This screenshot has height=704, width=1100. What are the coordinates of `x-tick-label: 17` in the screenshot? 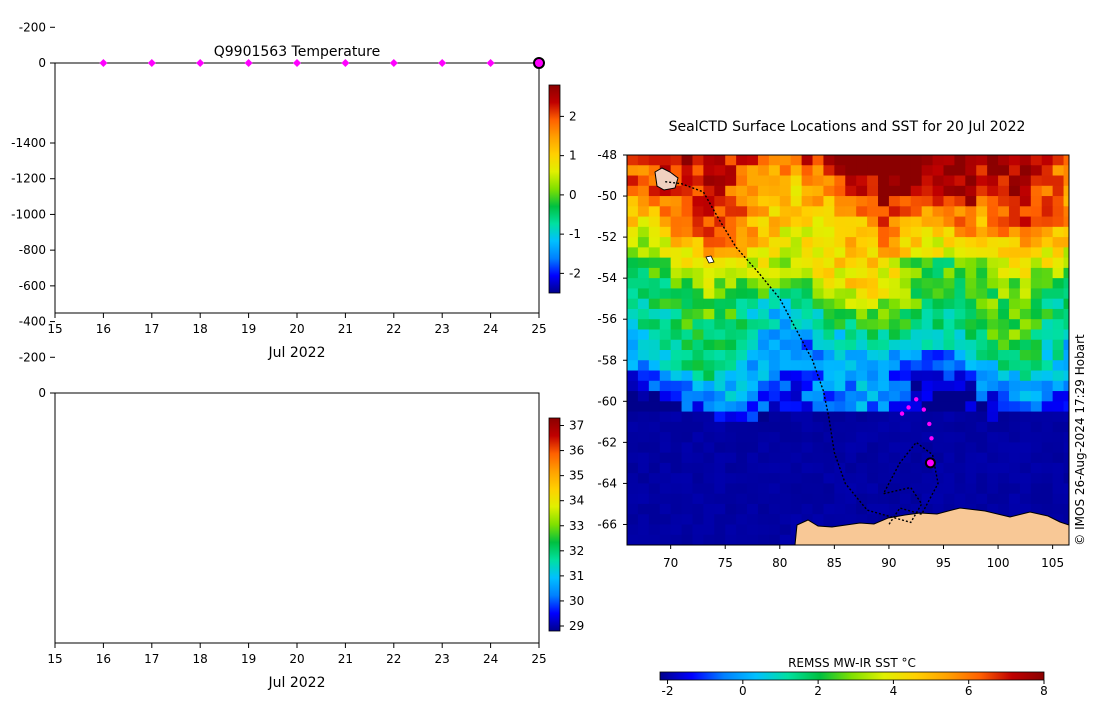 It's located at (151, 659).